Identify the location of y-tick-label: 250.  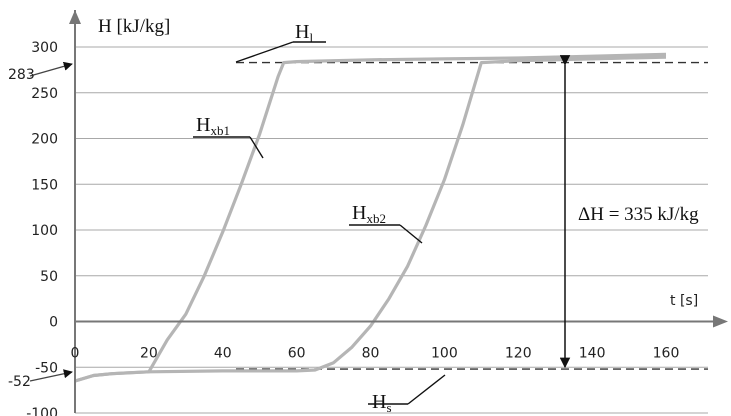
(44, 94).